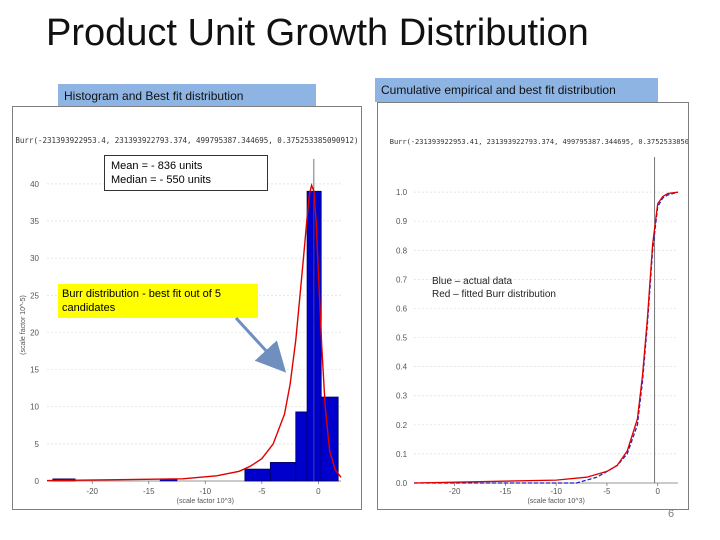 The image size is (720, 540). I want to click on cumulative-x-tick-label: -10, so click(556, 491).